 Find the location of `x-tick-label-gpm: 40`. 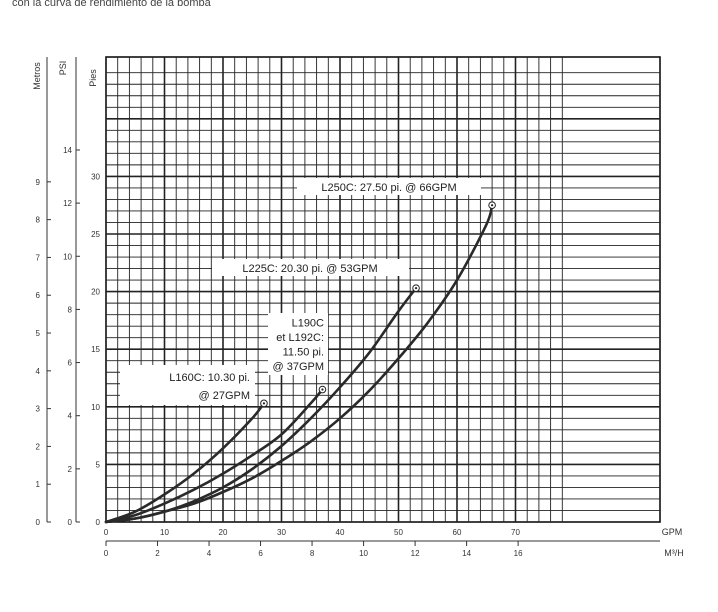

x-tick-label-gpm: 40 is located at coordinates (340, 532).